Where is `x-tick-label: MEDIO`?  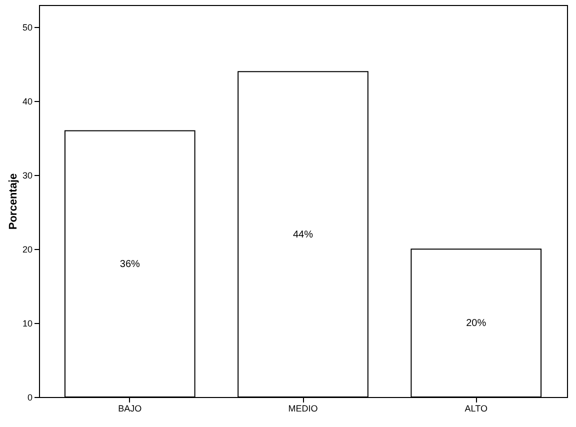
x-tick-label: MEDIO is located at coordinates (303, 409).